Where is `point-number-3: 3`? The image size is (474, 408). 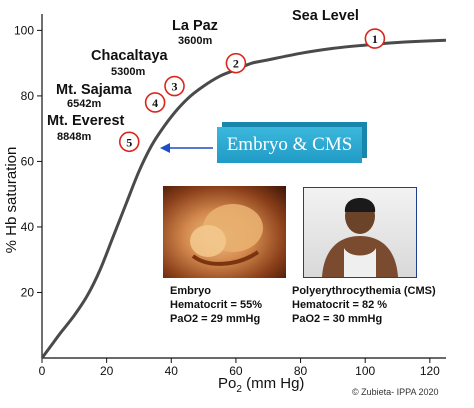 point-number-3: 3 is located at coordinates (175, 87).